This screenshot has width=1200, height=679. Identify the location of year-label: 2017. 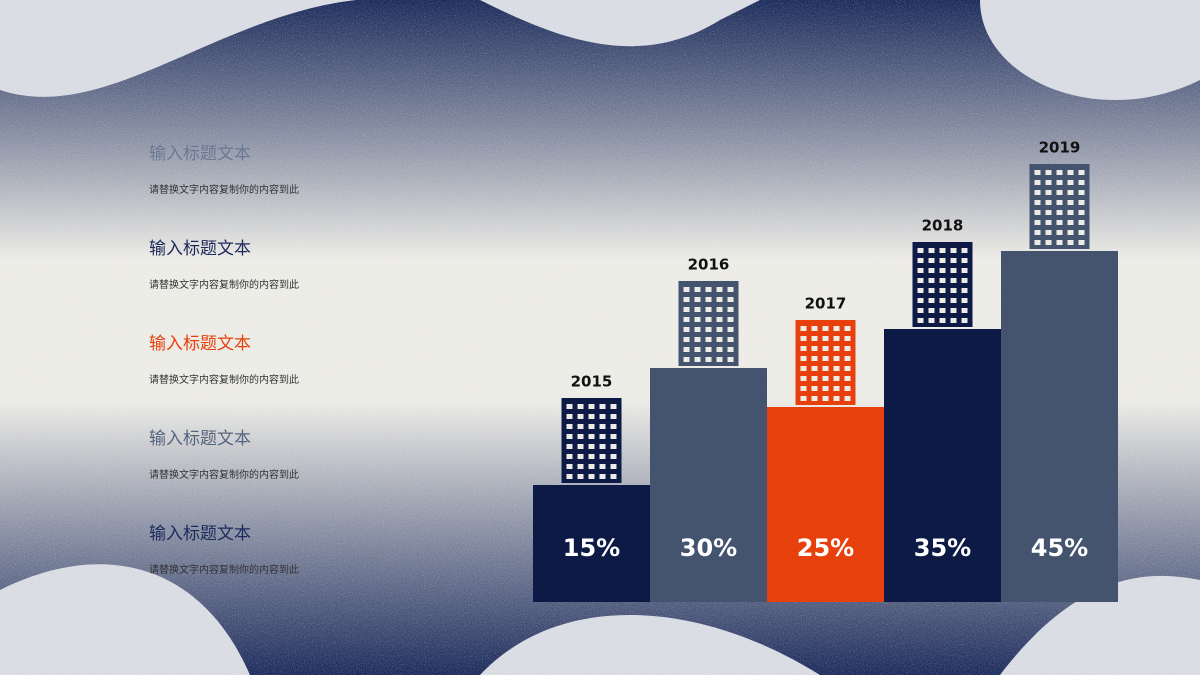
(826, 304).